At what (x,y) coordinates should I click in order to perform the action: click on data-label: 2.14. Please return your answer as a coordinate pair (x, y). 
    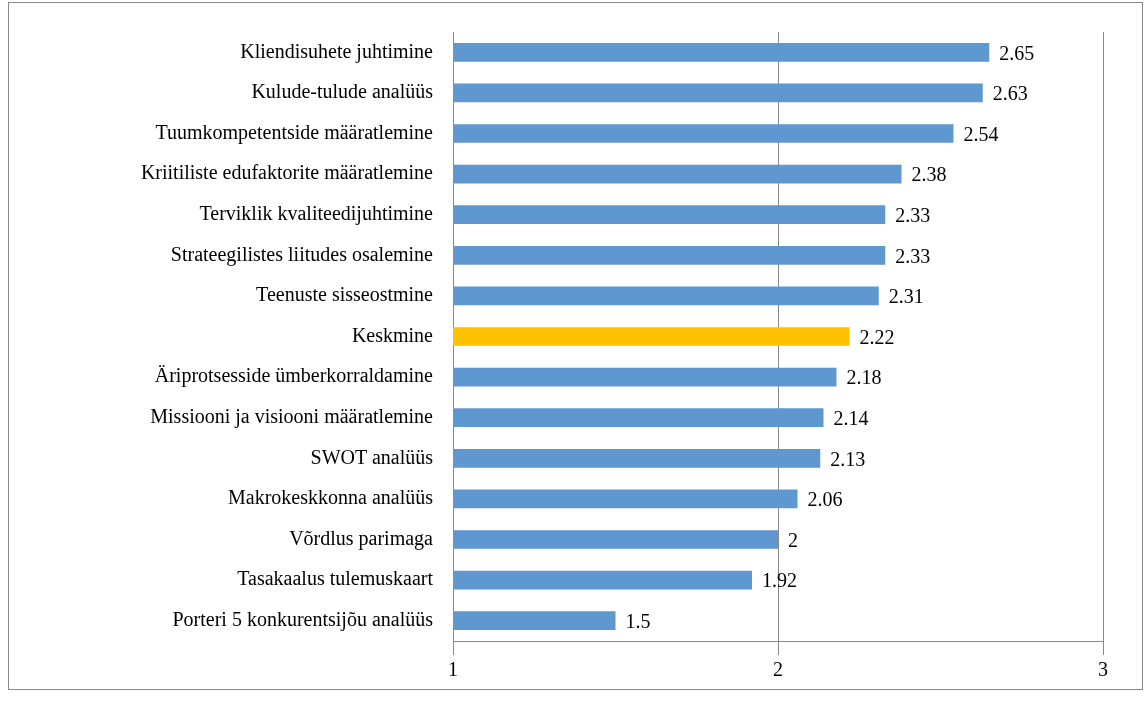
    Looking at the image, I should click on (851, 417).